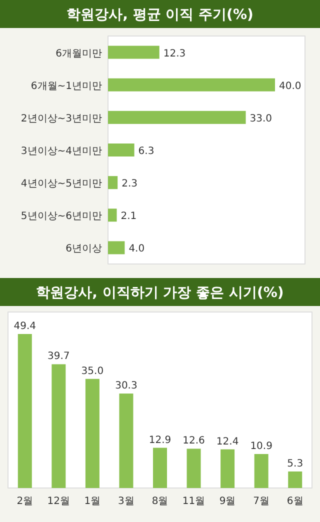  Describe the element at coordinates (25, 326) in the screenshot. I see `data-label: 49.4` at that location.